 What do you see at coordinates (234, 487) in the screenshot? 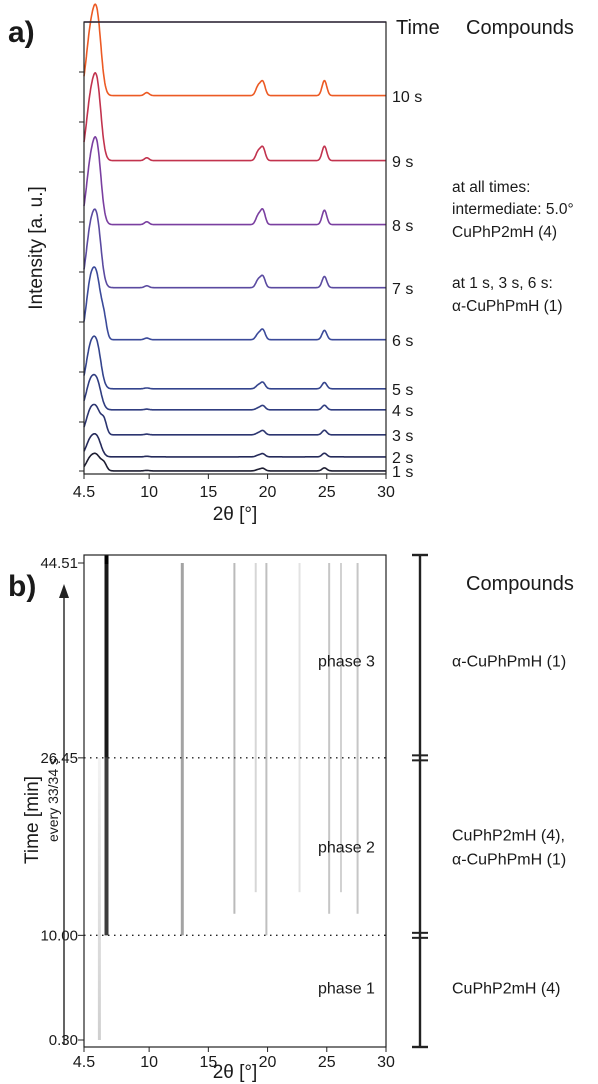
I see `panel-a-x-ticks: 4.5 10 15 20 25 30` at bounding box center [234, 487].